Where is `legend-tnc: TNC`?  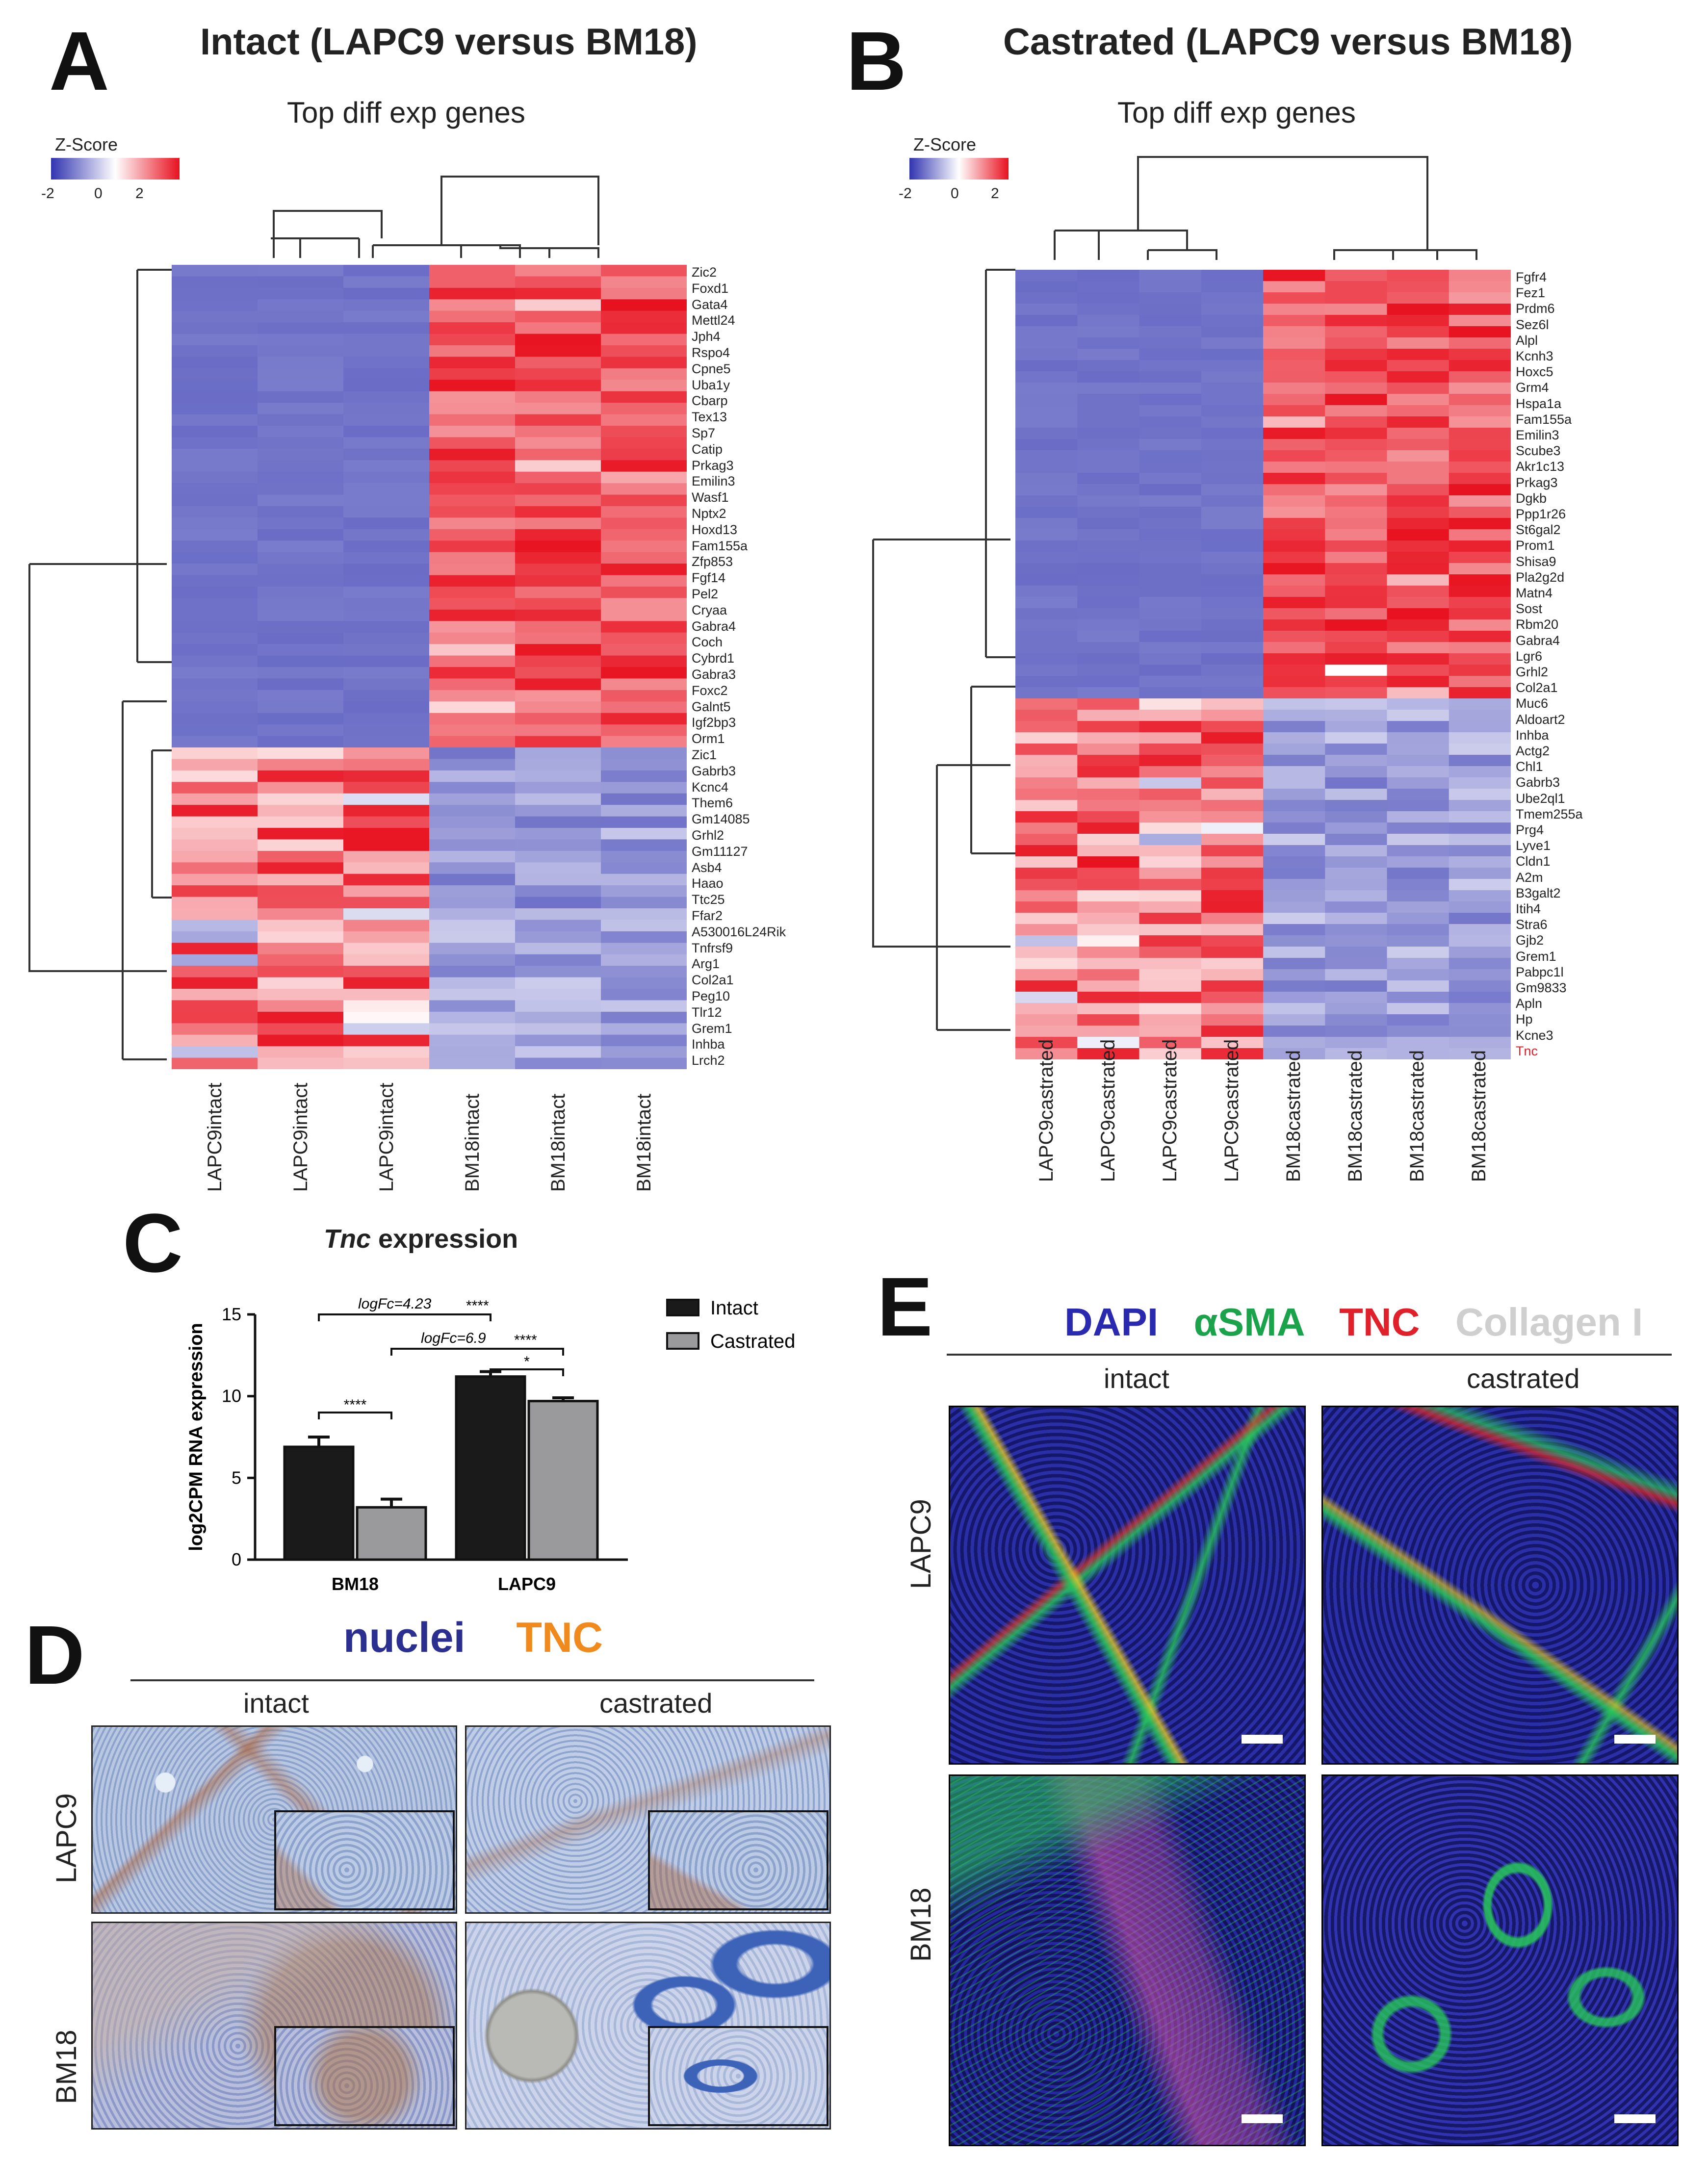
legend-tnc: TNC is located at coordinates (1380, 1322).